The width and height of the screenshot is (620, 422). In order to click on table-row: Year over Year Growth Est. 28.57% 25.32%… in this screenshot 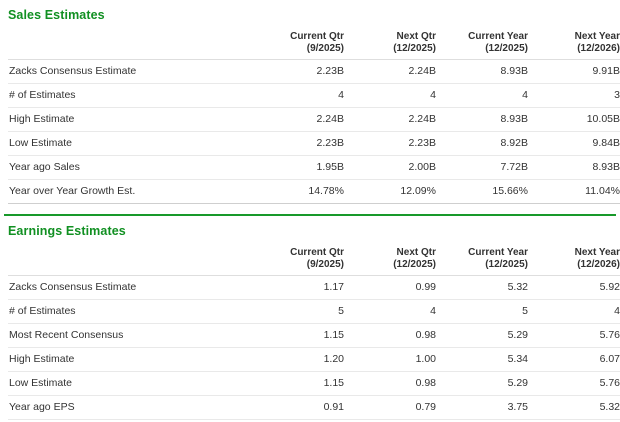, I will do `click(314, 420)`.